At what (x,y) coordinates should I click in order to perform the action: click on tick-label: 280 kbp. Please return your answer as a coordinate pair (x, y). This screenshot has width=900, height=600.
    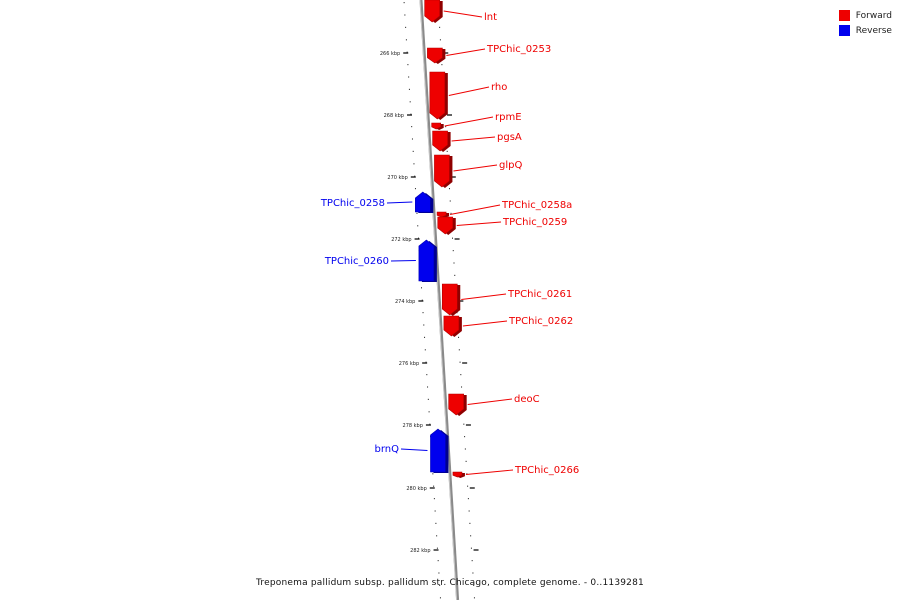
    Looking at the image, I should click on (416, 489).